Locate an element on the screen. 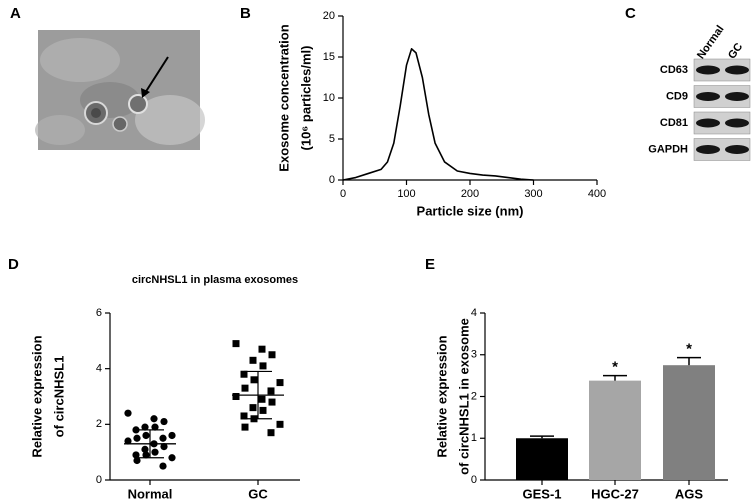 The width and height of the screenshot is (753, 502). x-tick-label: 100 is located at coordinates (406, 194).